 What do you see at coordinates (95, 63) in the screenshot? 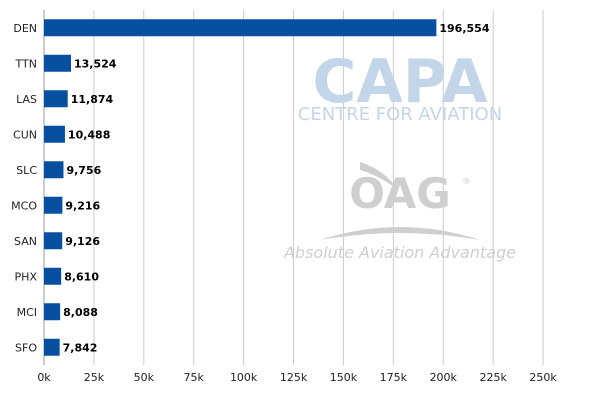
I see `data-label: 13,524` at bounding box center [95, 63].